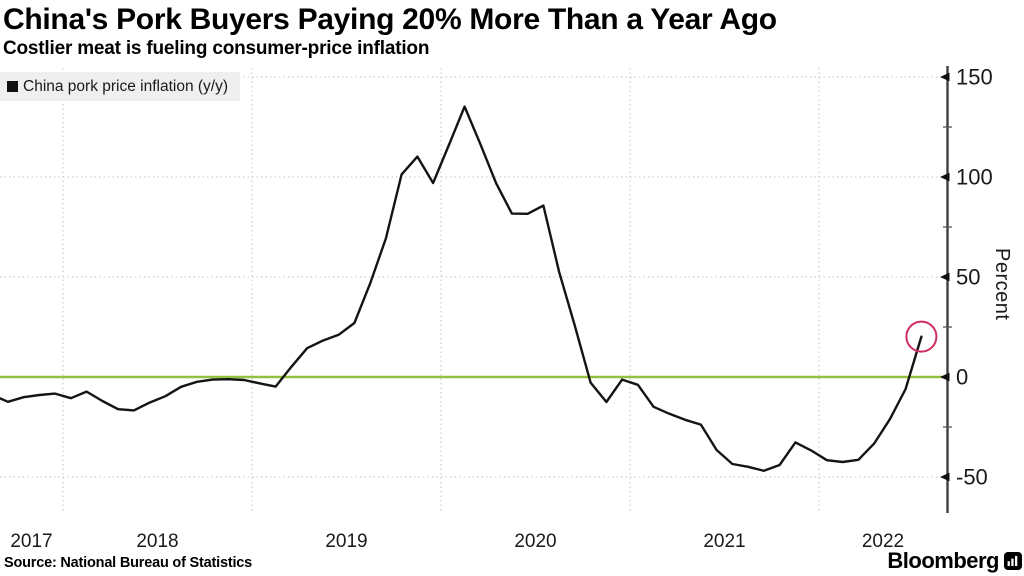 This screenshot has height=576, width=1024. I want to click on y-tick-label: 0, so click(962, 377).